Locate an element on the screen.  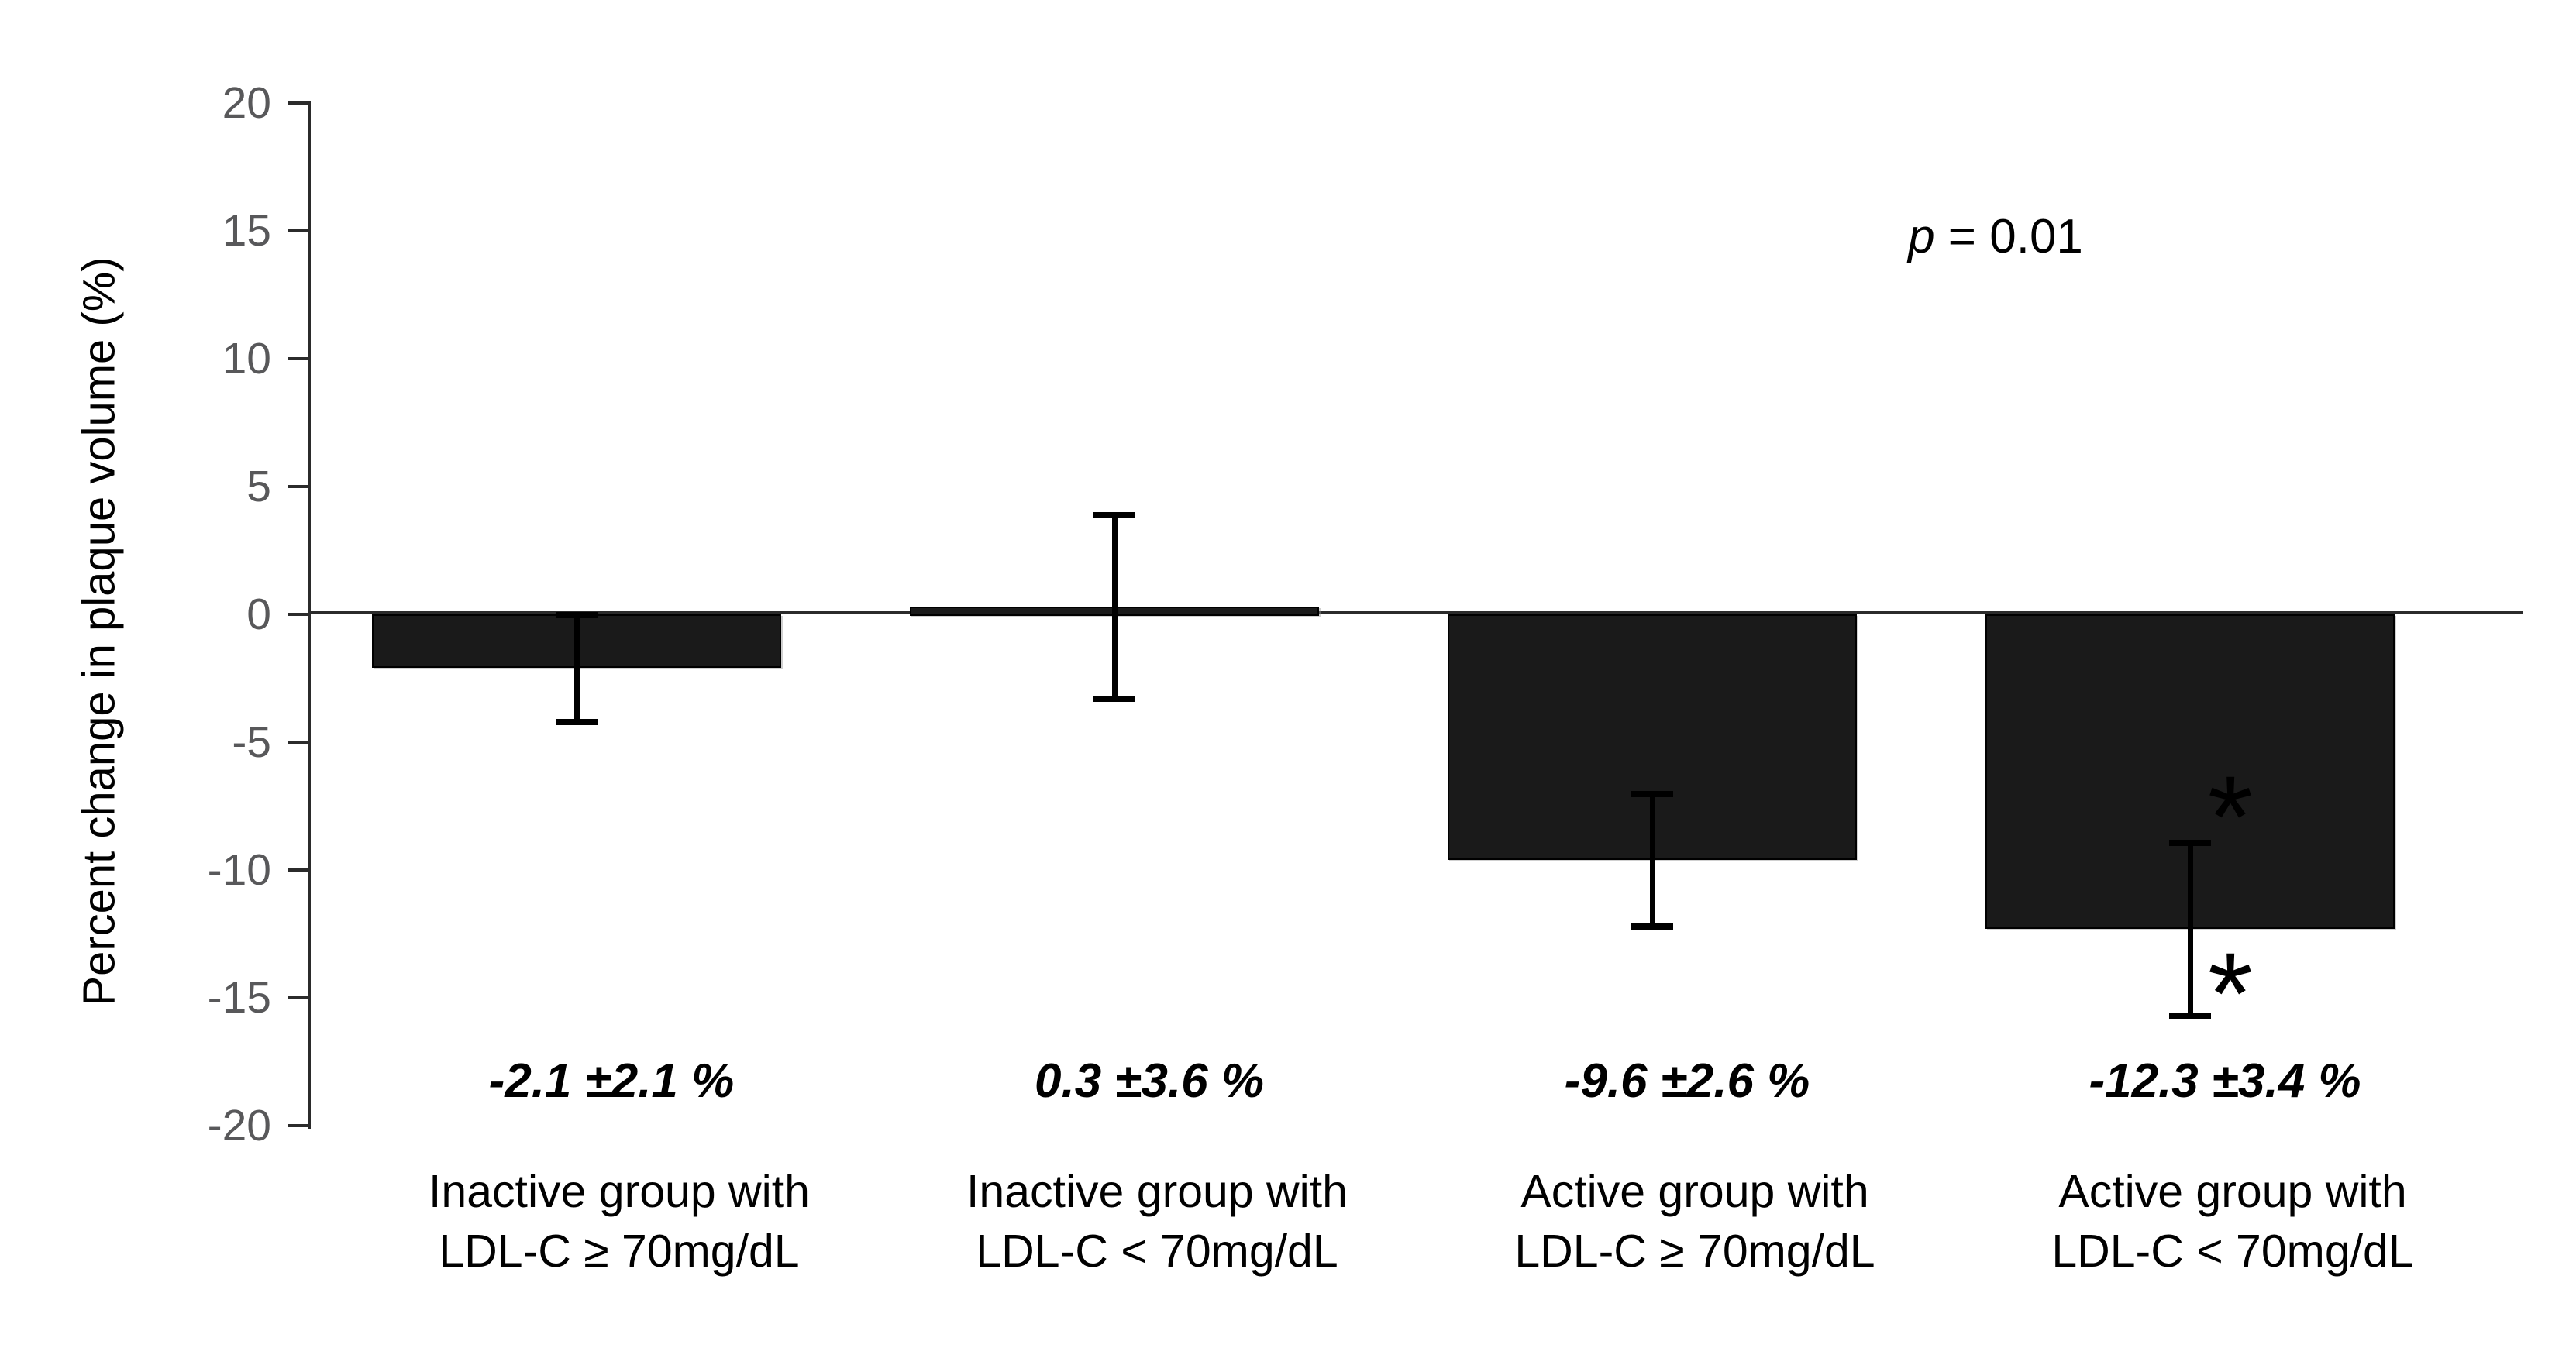
p-value-annotation: p = 0.01 is located at coordinates (1996, 236).